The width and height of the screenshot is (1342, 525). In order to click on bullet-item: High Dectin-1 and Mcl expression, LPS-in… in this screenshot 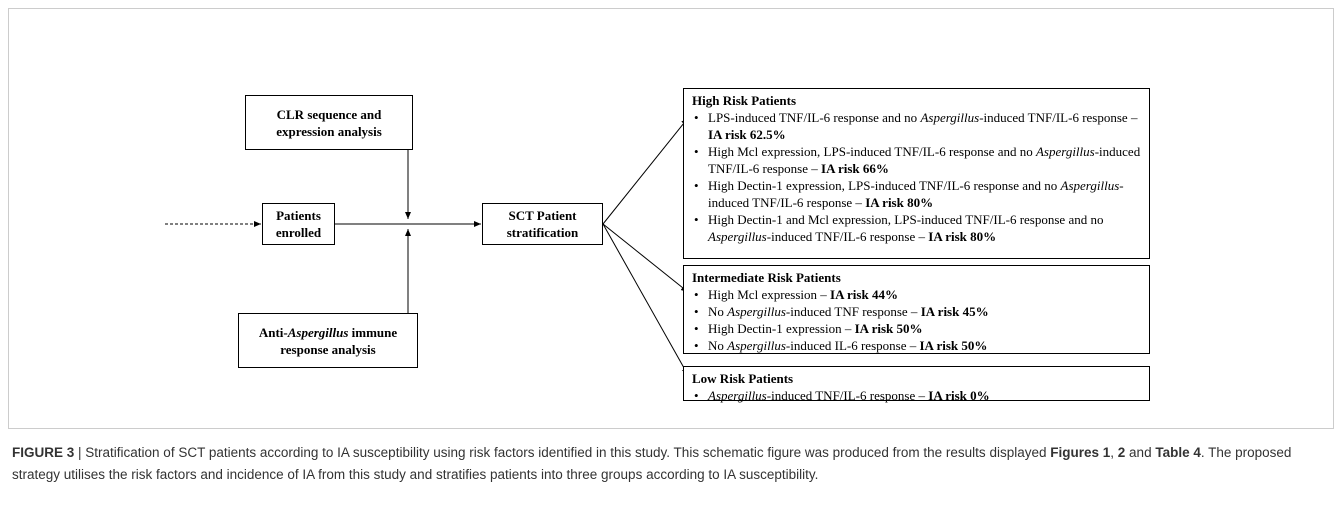, I will do `click(916, 228)`.